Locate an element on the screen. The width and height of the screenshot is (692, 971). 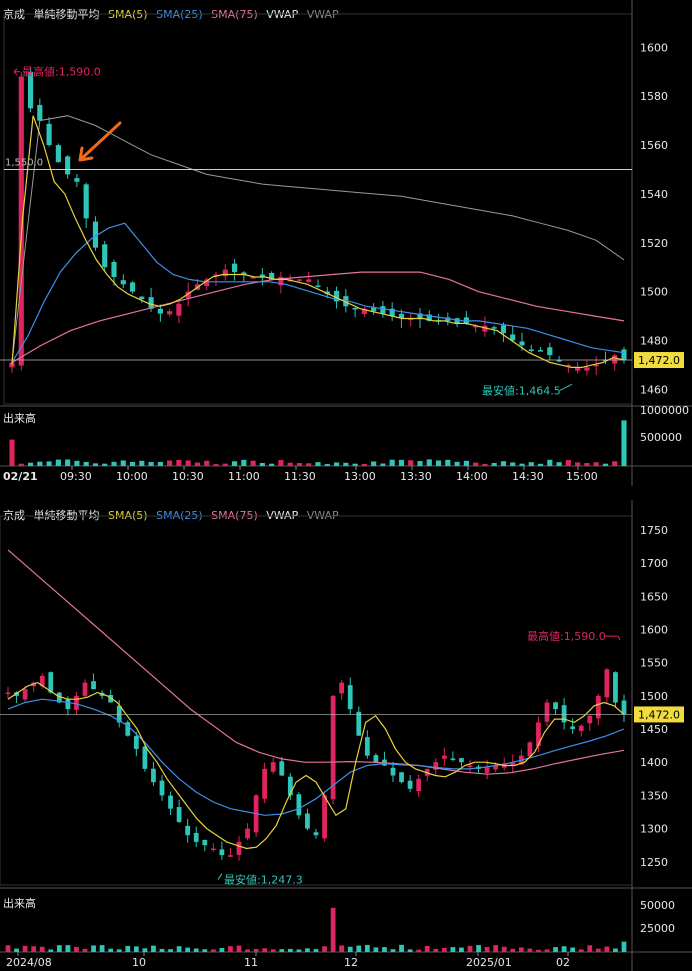
high-annotation: 最高値:1,590.0 is located at coordinates (566, 636).